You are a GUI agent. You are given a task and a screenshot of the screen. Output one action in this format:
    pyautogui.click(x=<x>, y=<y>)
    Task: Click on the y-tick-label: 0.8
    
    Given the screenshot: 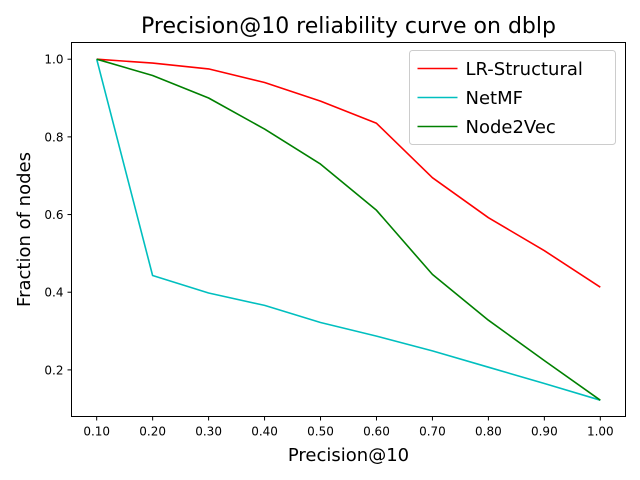 What is the action you would take?
    pyautogui.click(x=53, y=137)
    